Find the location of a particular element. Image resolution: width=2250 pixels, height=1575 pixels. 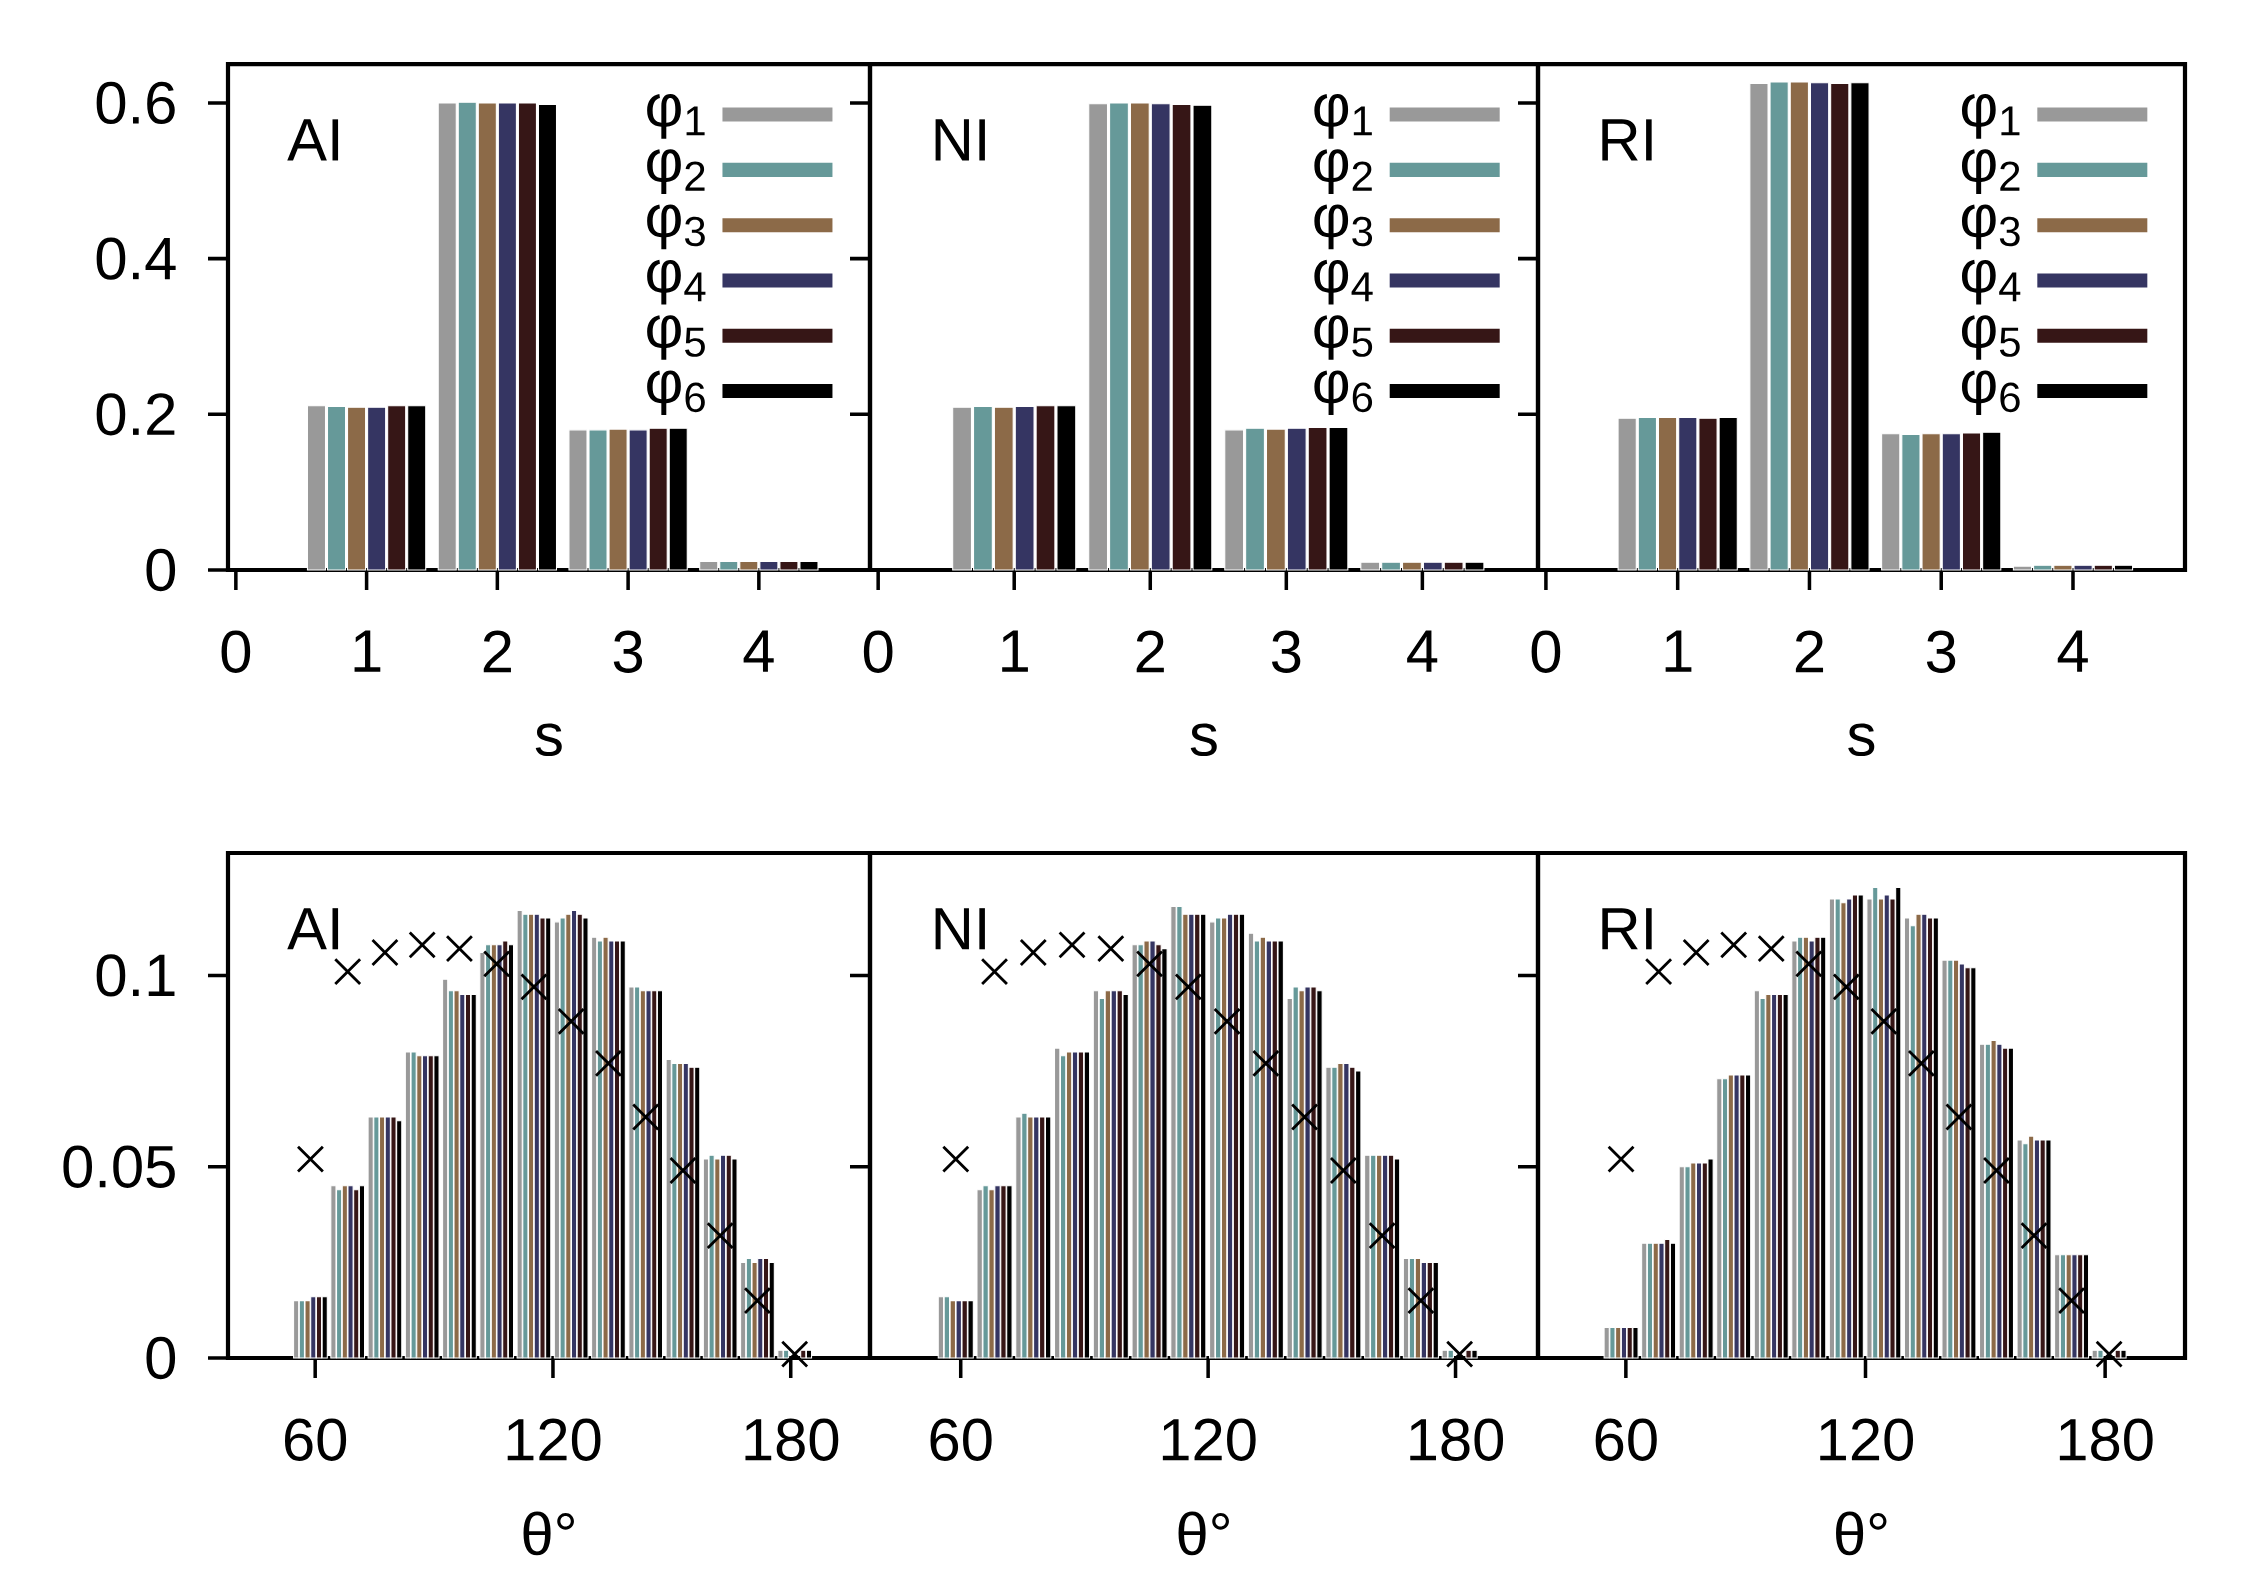

y-tick-label: 0.05 is located at coordinates (119, 1166).